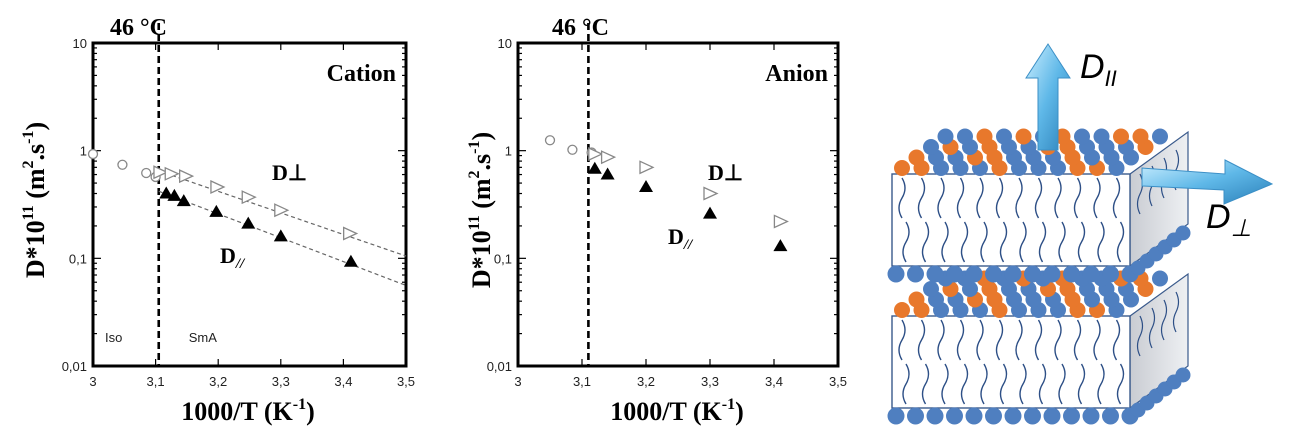 Image resolution: width=1291 pixels, height=432 pixels. Describe the element at coordinates (35, 200) in the screenshot. I see `y-axis-label: D*1011 (m2.s-1)` at that location.